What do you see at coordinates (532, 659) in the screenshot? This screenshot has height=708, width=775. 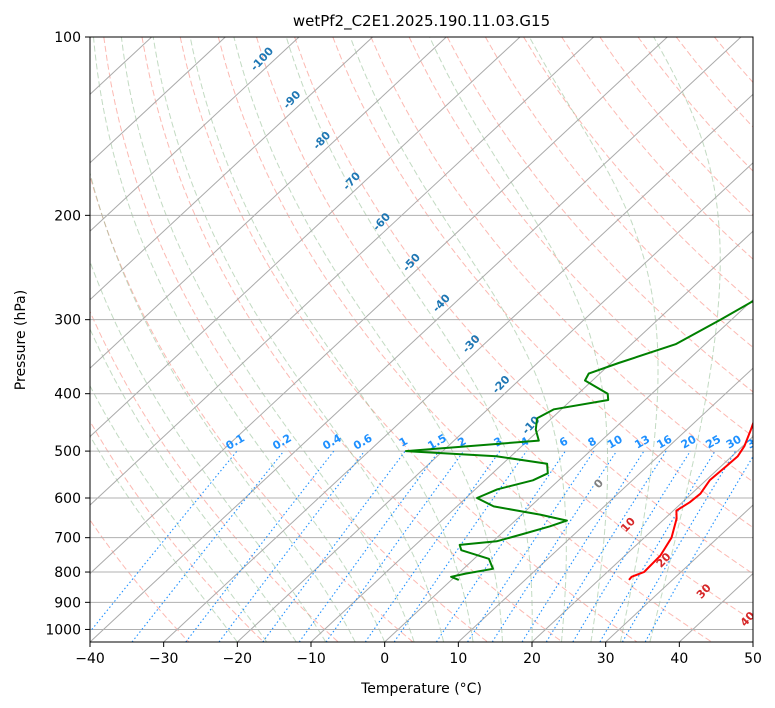 I see `x-tick-label: 20` at bounding box center [532, 659].